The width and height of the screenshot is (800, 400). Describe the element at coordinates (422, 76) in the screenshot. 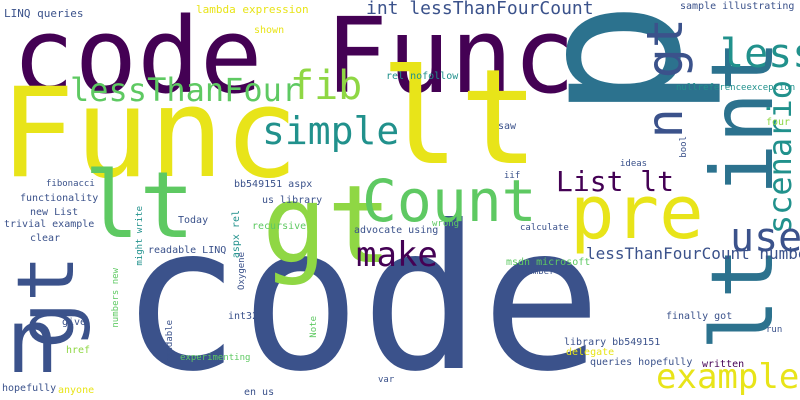

I see `word-rel-nofollow: rel nofollow` at that location.